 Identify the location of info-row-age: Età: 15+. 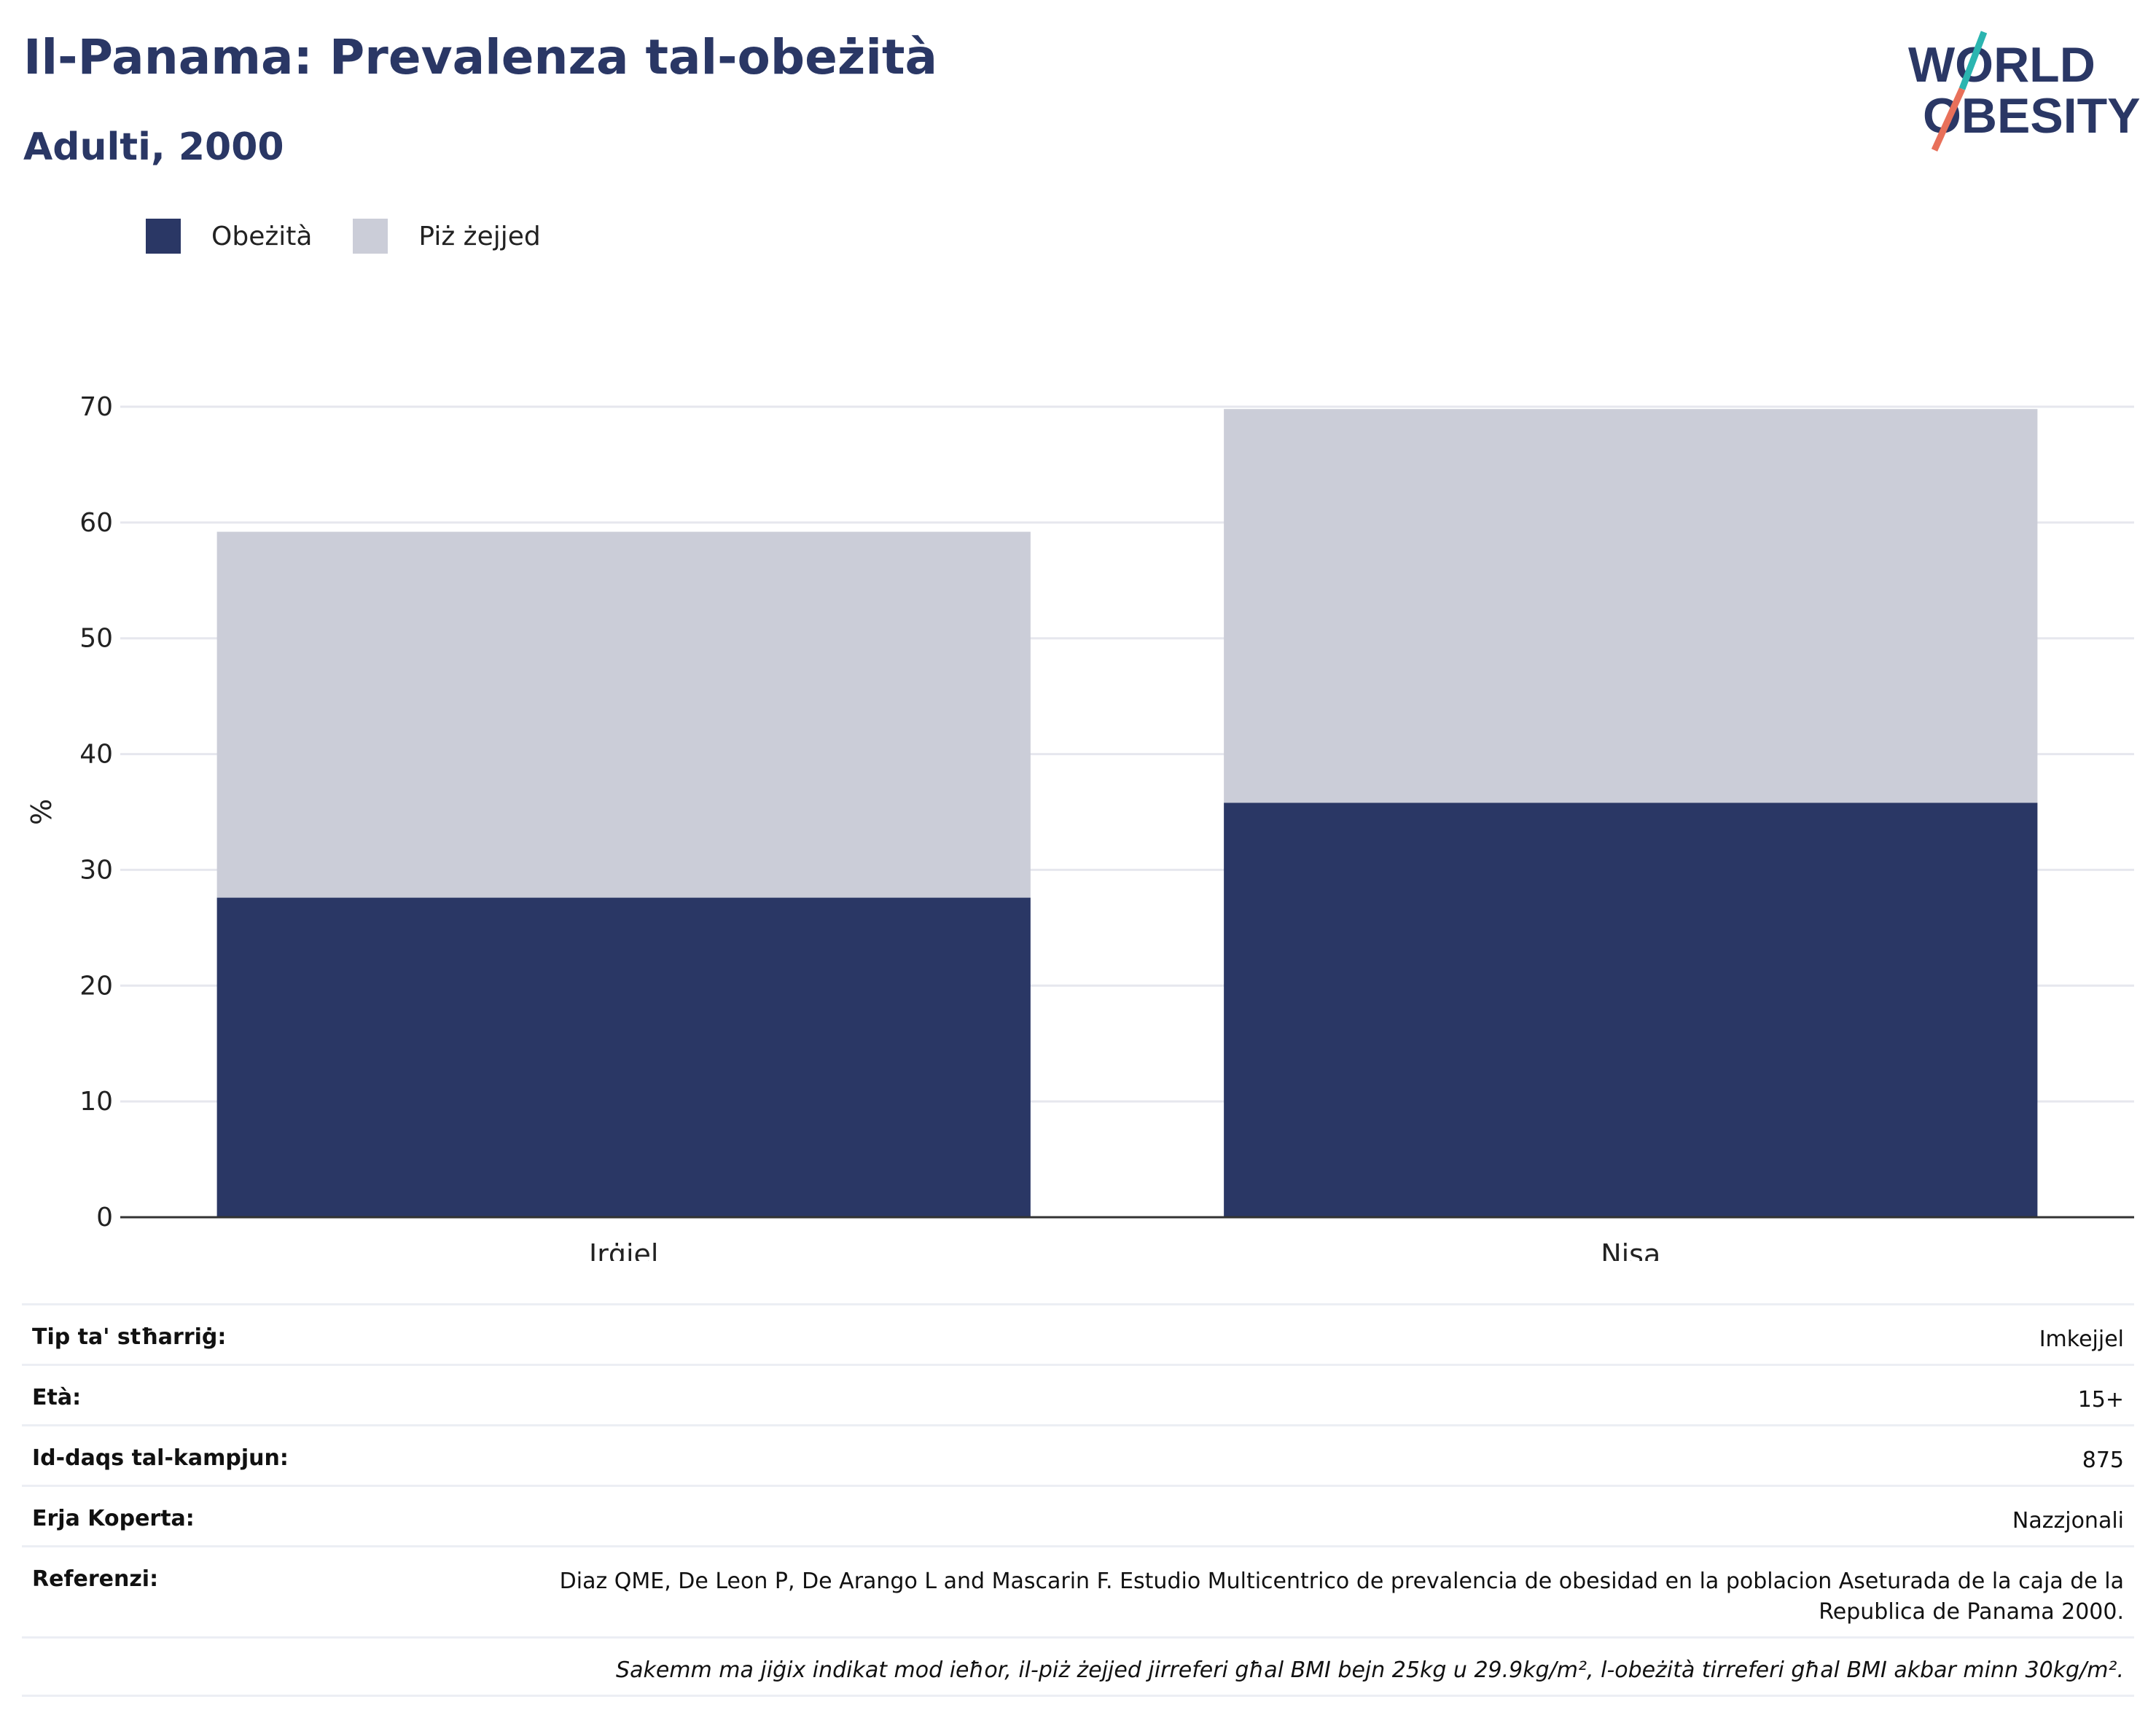
(1078, 1394).